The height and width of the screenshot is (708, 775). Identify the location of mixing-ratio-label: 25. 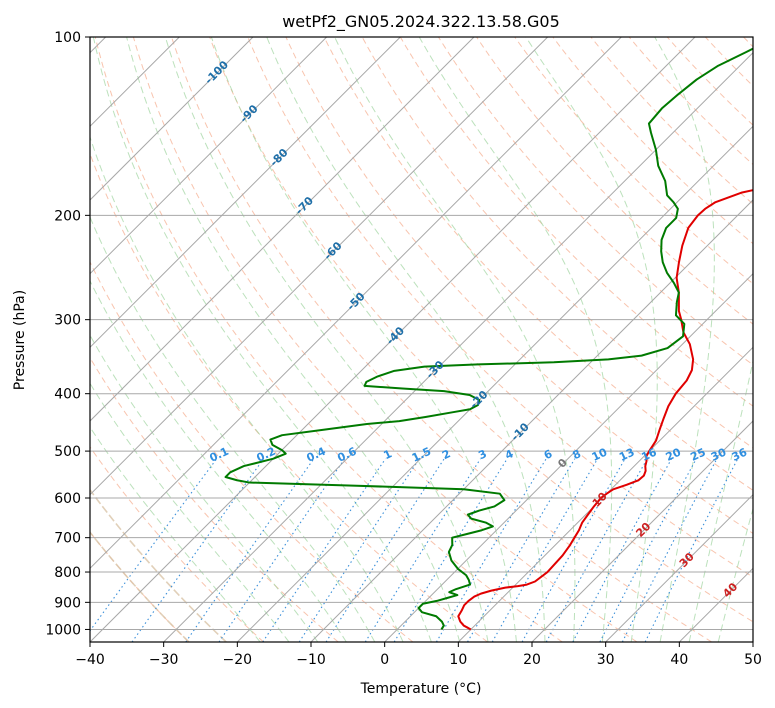
(697, 455).